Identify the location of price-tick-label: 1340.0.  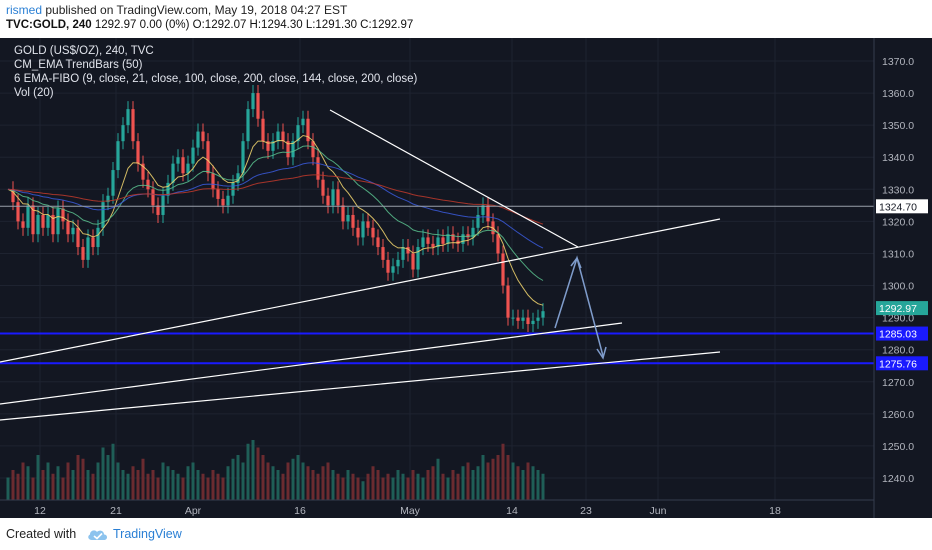
(898, 158).